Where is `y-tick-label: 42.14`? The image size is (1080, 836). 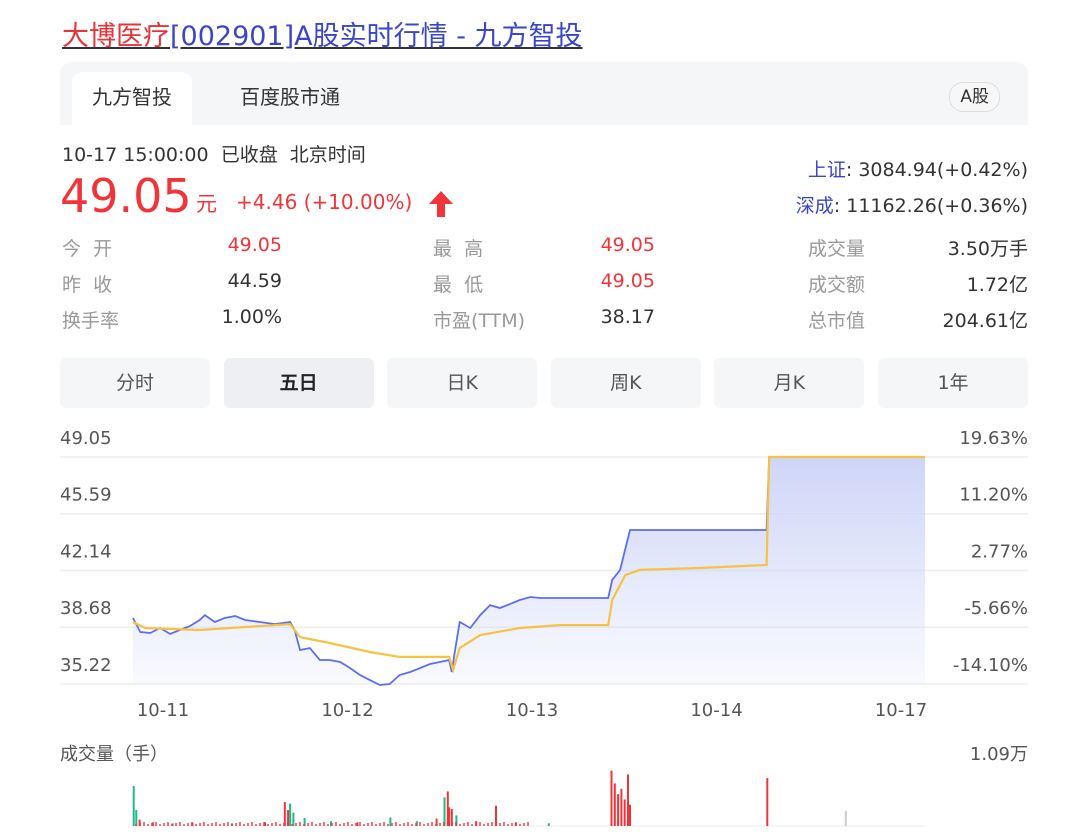 y-tick-label: 42.14 is located at coordinates (86, 551).